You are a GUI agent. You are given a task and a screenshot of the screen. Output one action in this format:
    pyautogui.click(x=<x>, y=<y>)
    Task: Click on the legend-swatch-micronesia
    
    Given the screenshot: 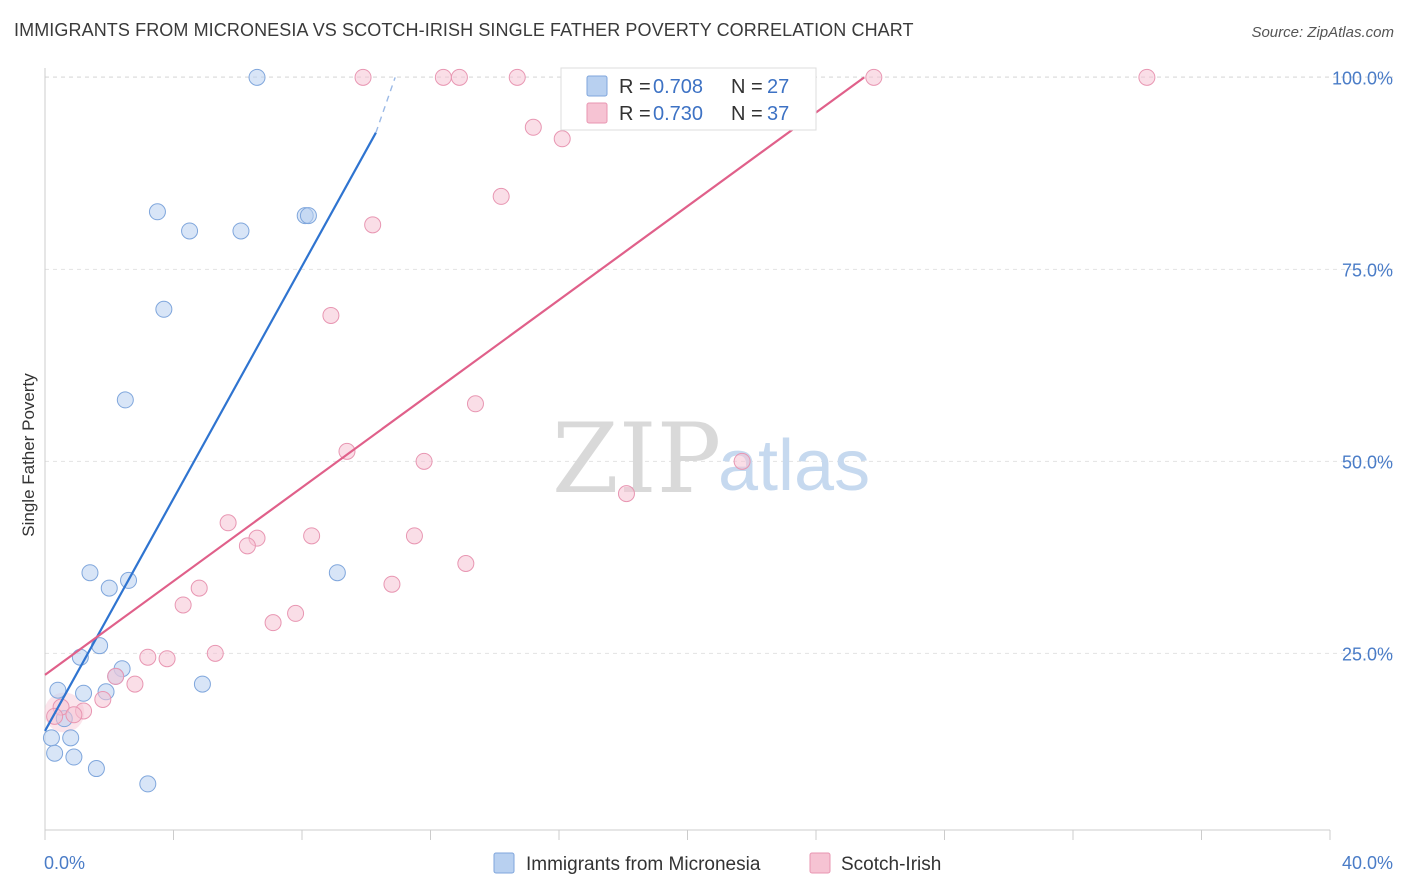 What is the action you would take?
    pyautogui.click(x=597, y=86)
    